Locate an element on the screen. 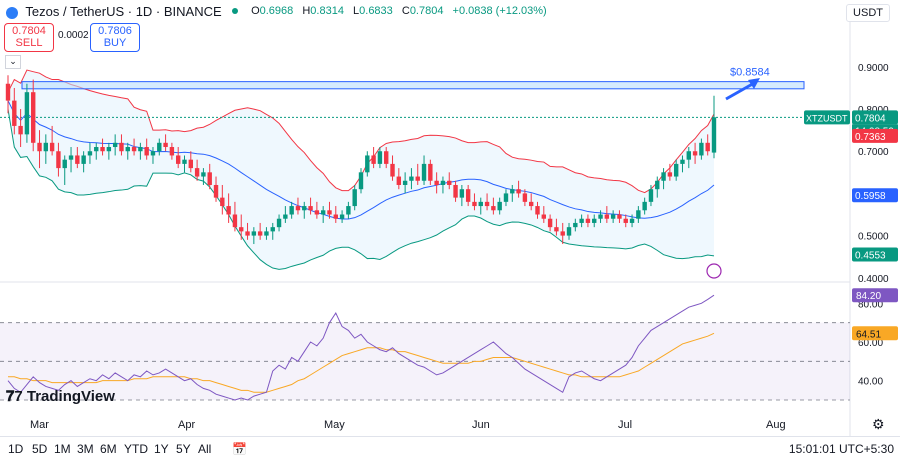  gear-icon: ⚙ is located at coordinates (878, 424).